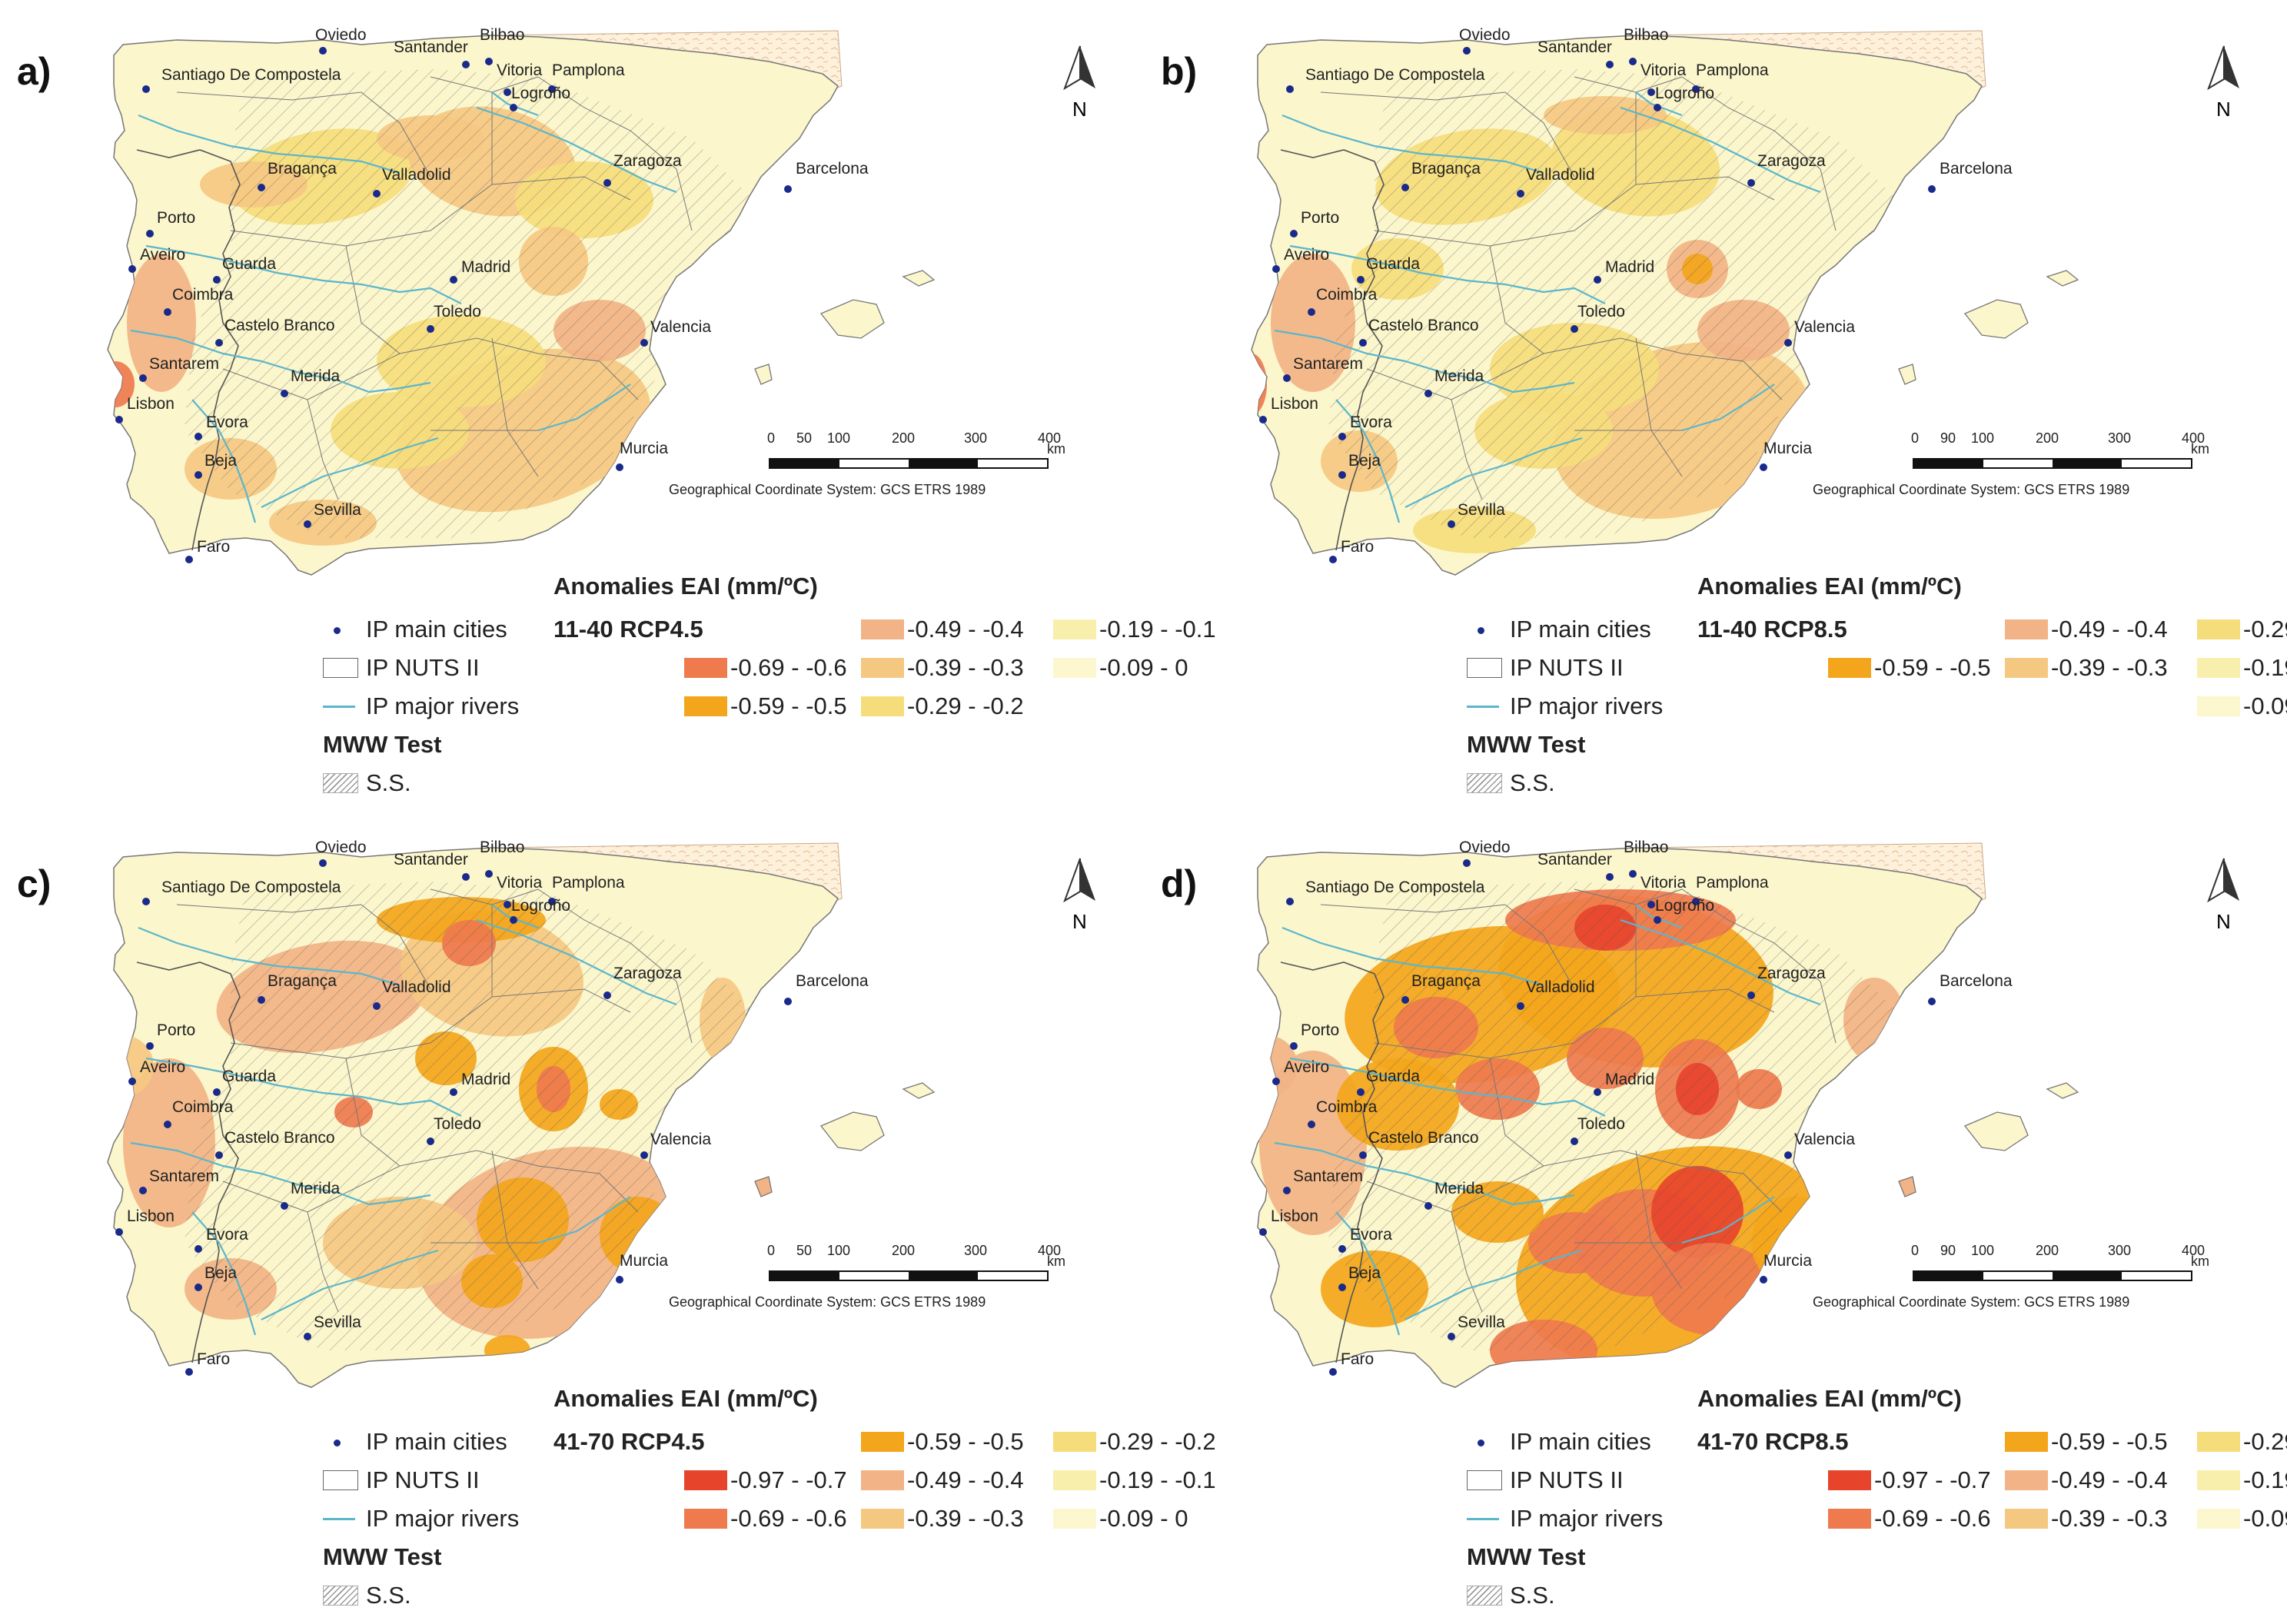 This screenshot has width=2287, height=1624. Describe the element at coordinates (513, 108) in the screenshot. I see `city-dot-logrono` at that location.